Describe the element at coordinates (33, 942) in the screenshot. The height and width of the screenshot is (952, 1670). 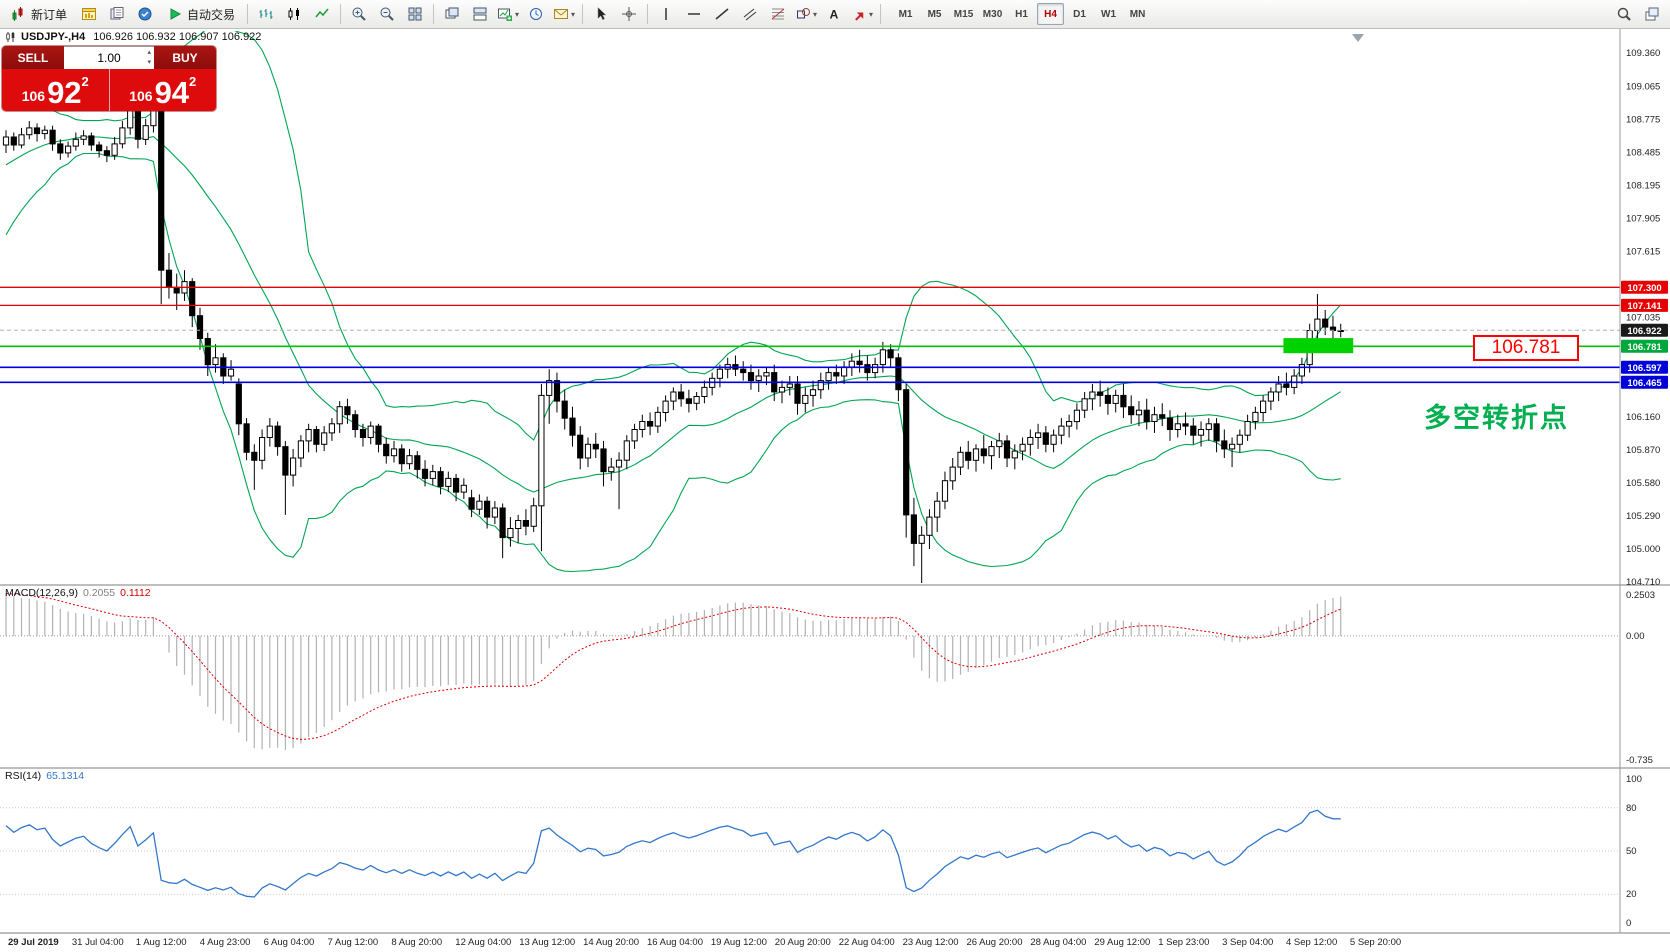
I see `svg-text: 29 Jul 2019` at that location.